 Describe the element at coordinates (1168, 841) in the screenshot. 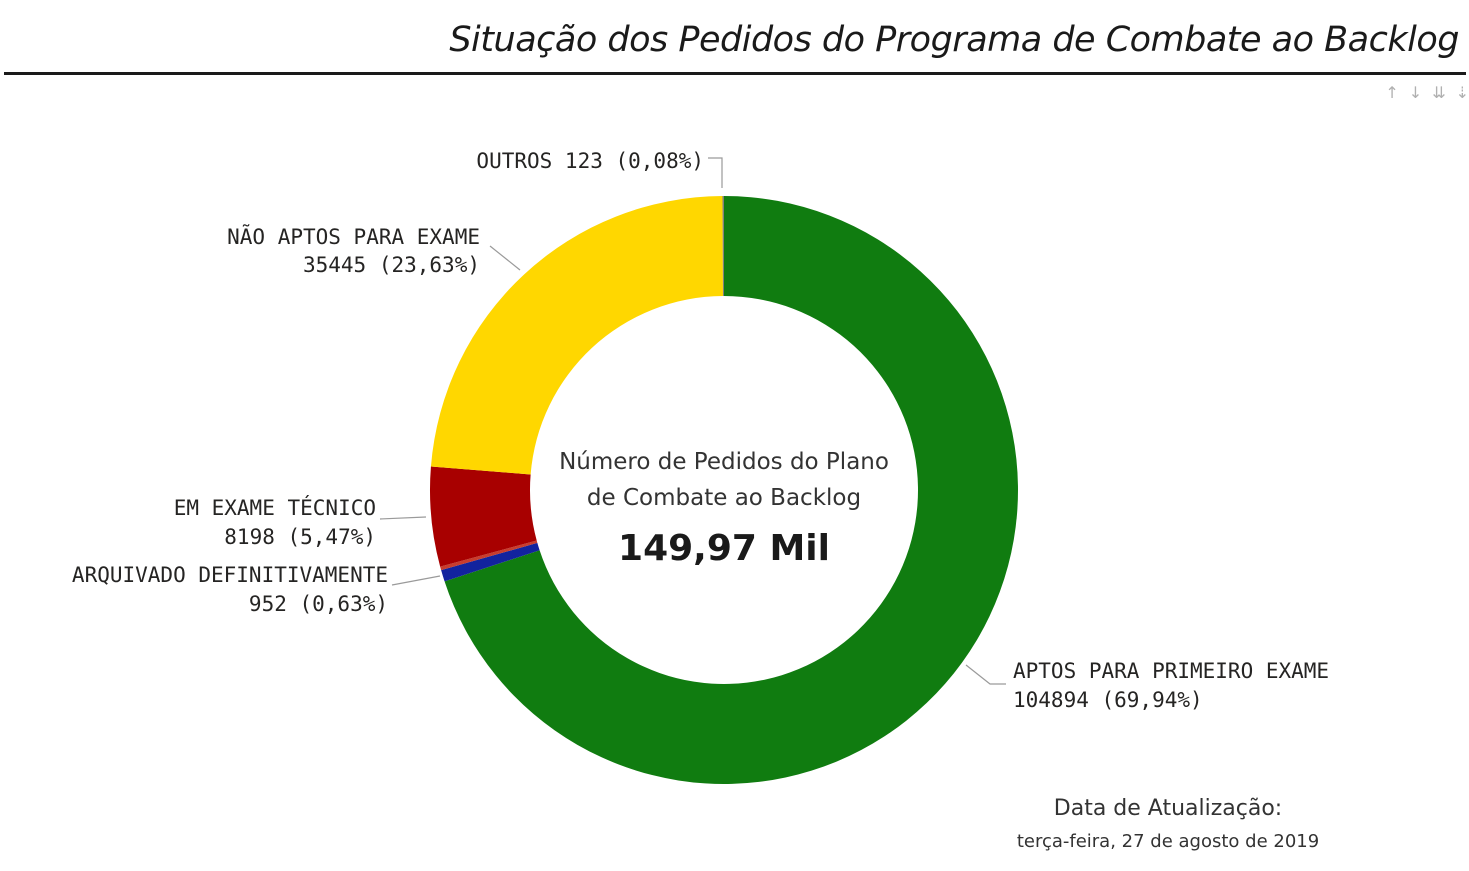

I see `update-date: terça-feira, 27 de agosto de 2019` at that location.